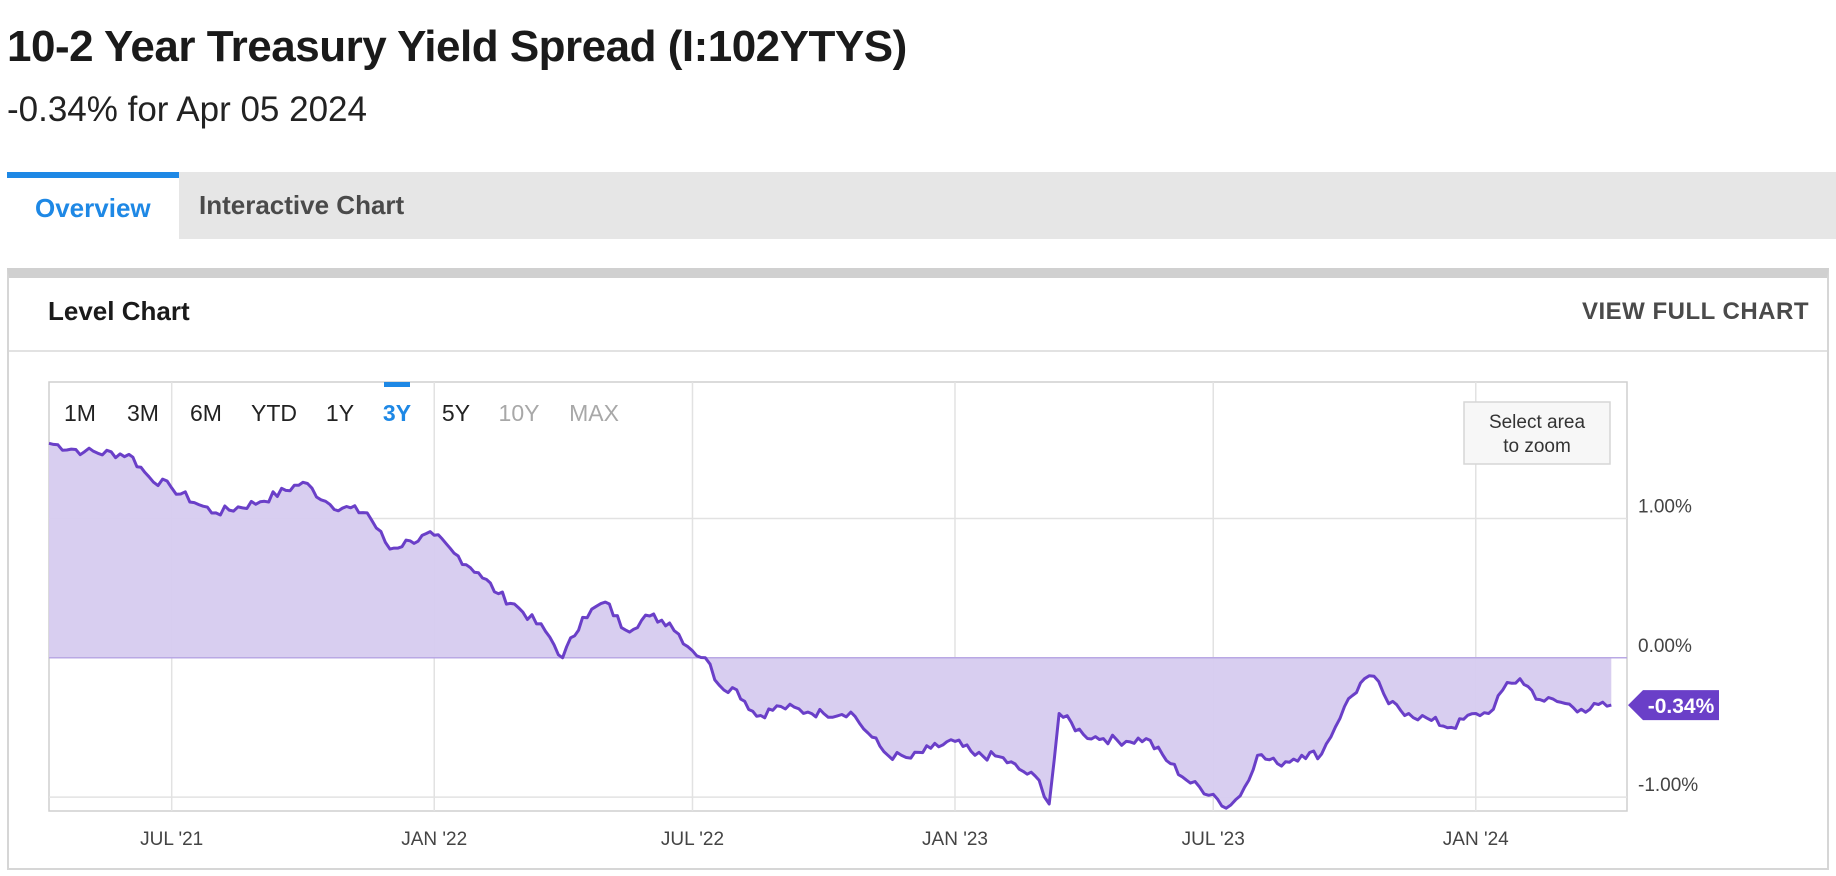 This screenshot has width=1836, height=876. Describe the element at coordinates (1695, 311) in the screenshot. I see `view-full-chart-link: VIEW FULL CHART` at that location.